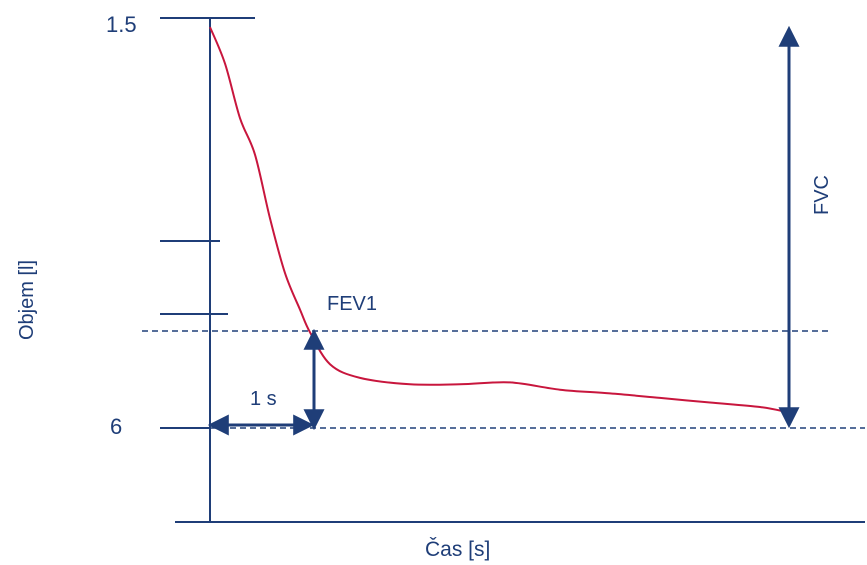  I want to click on fev1-label: FEV1, so click(352, 304).